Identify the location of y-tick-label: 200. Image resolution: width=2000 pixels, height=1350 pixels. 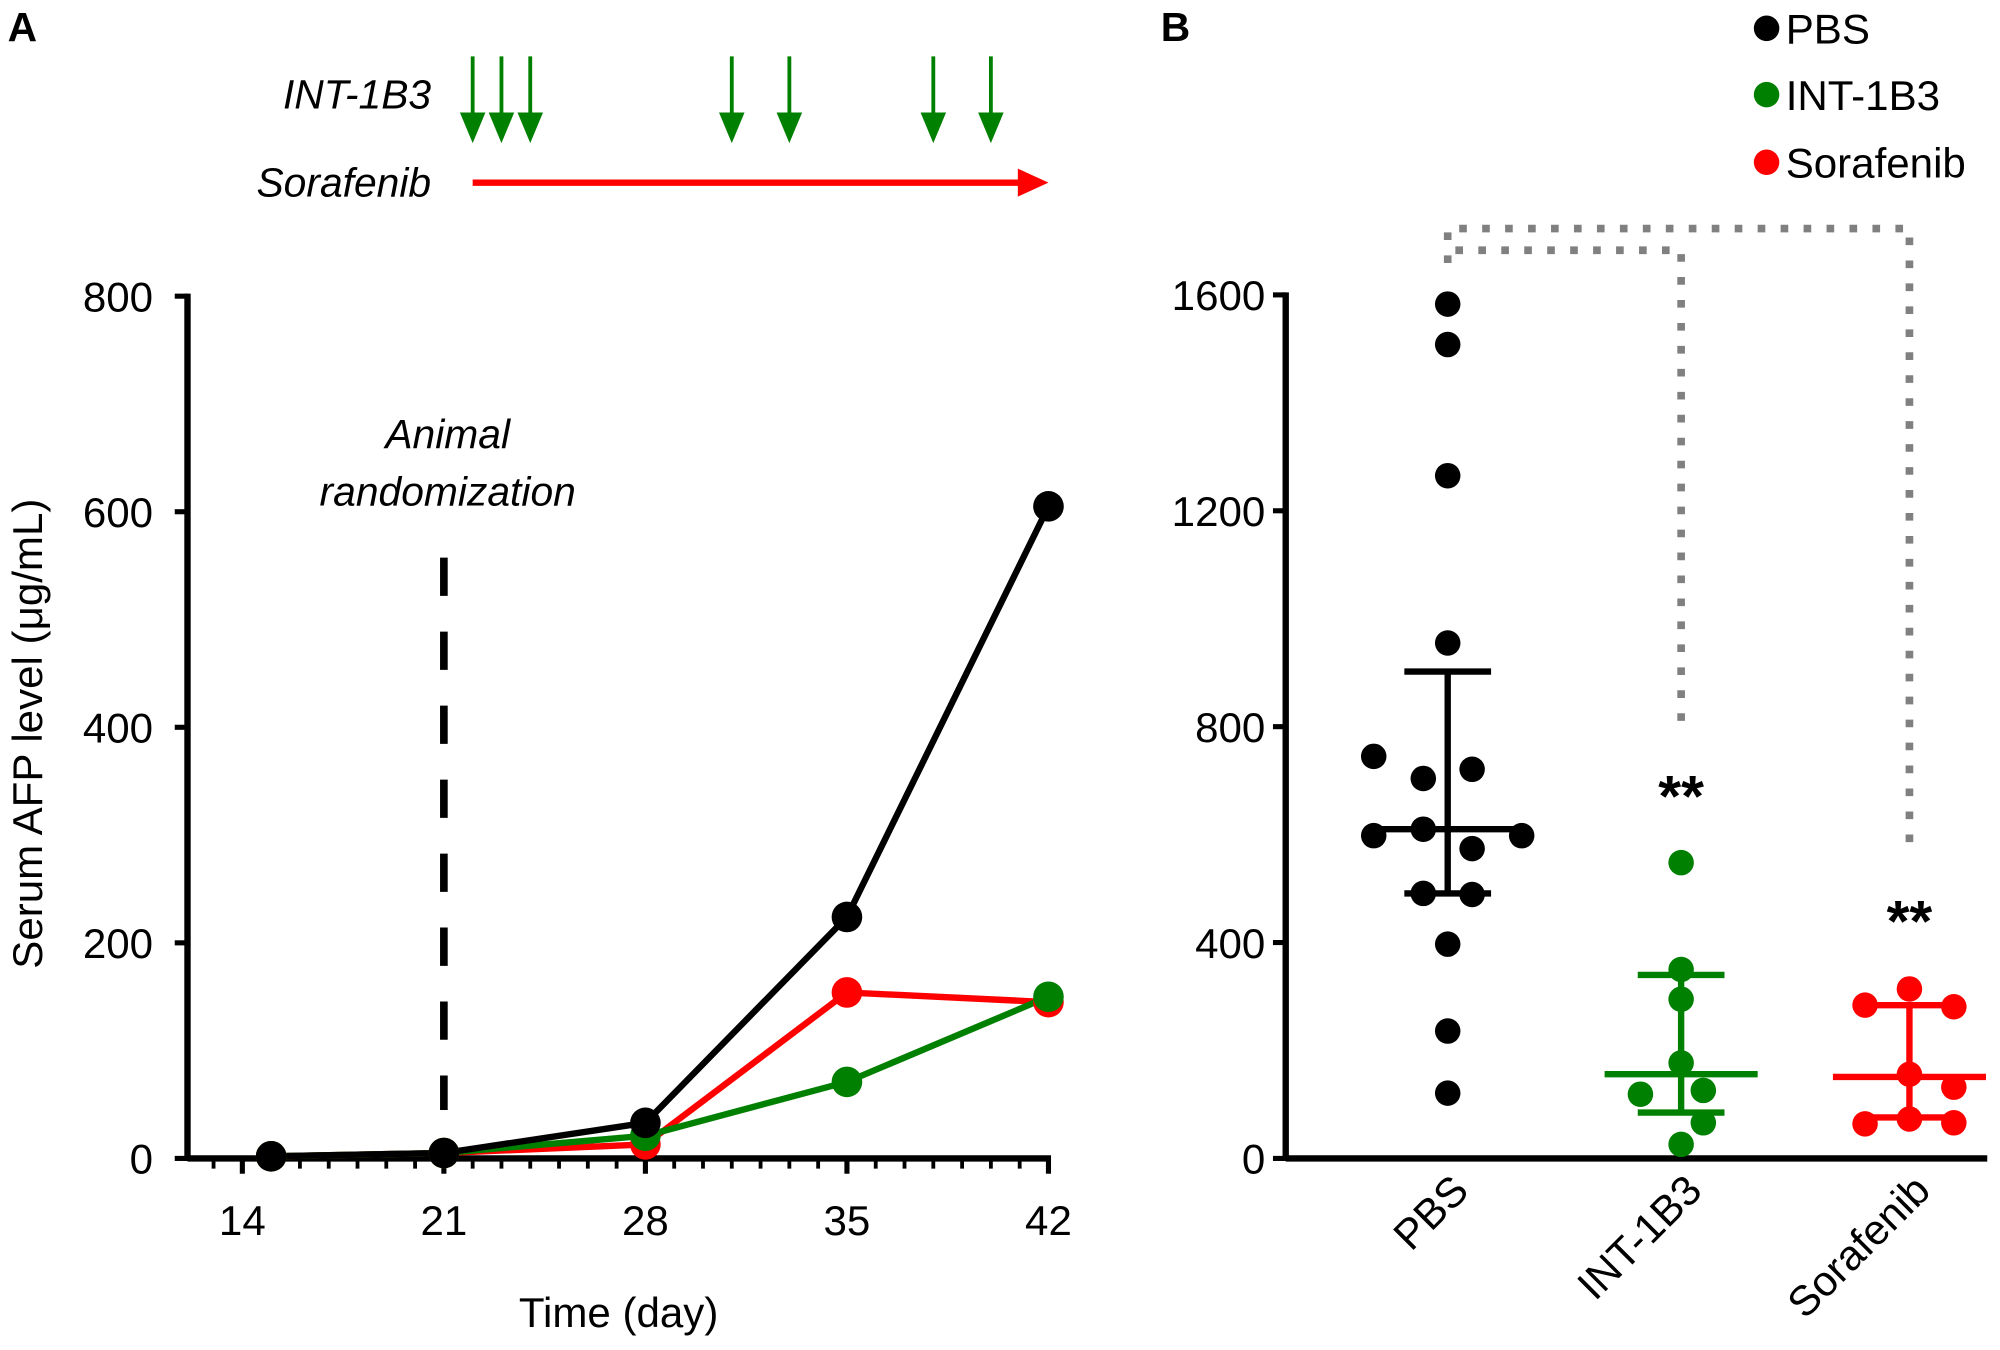
(118, 943).